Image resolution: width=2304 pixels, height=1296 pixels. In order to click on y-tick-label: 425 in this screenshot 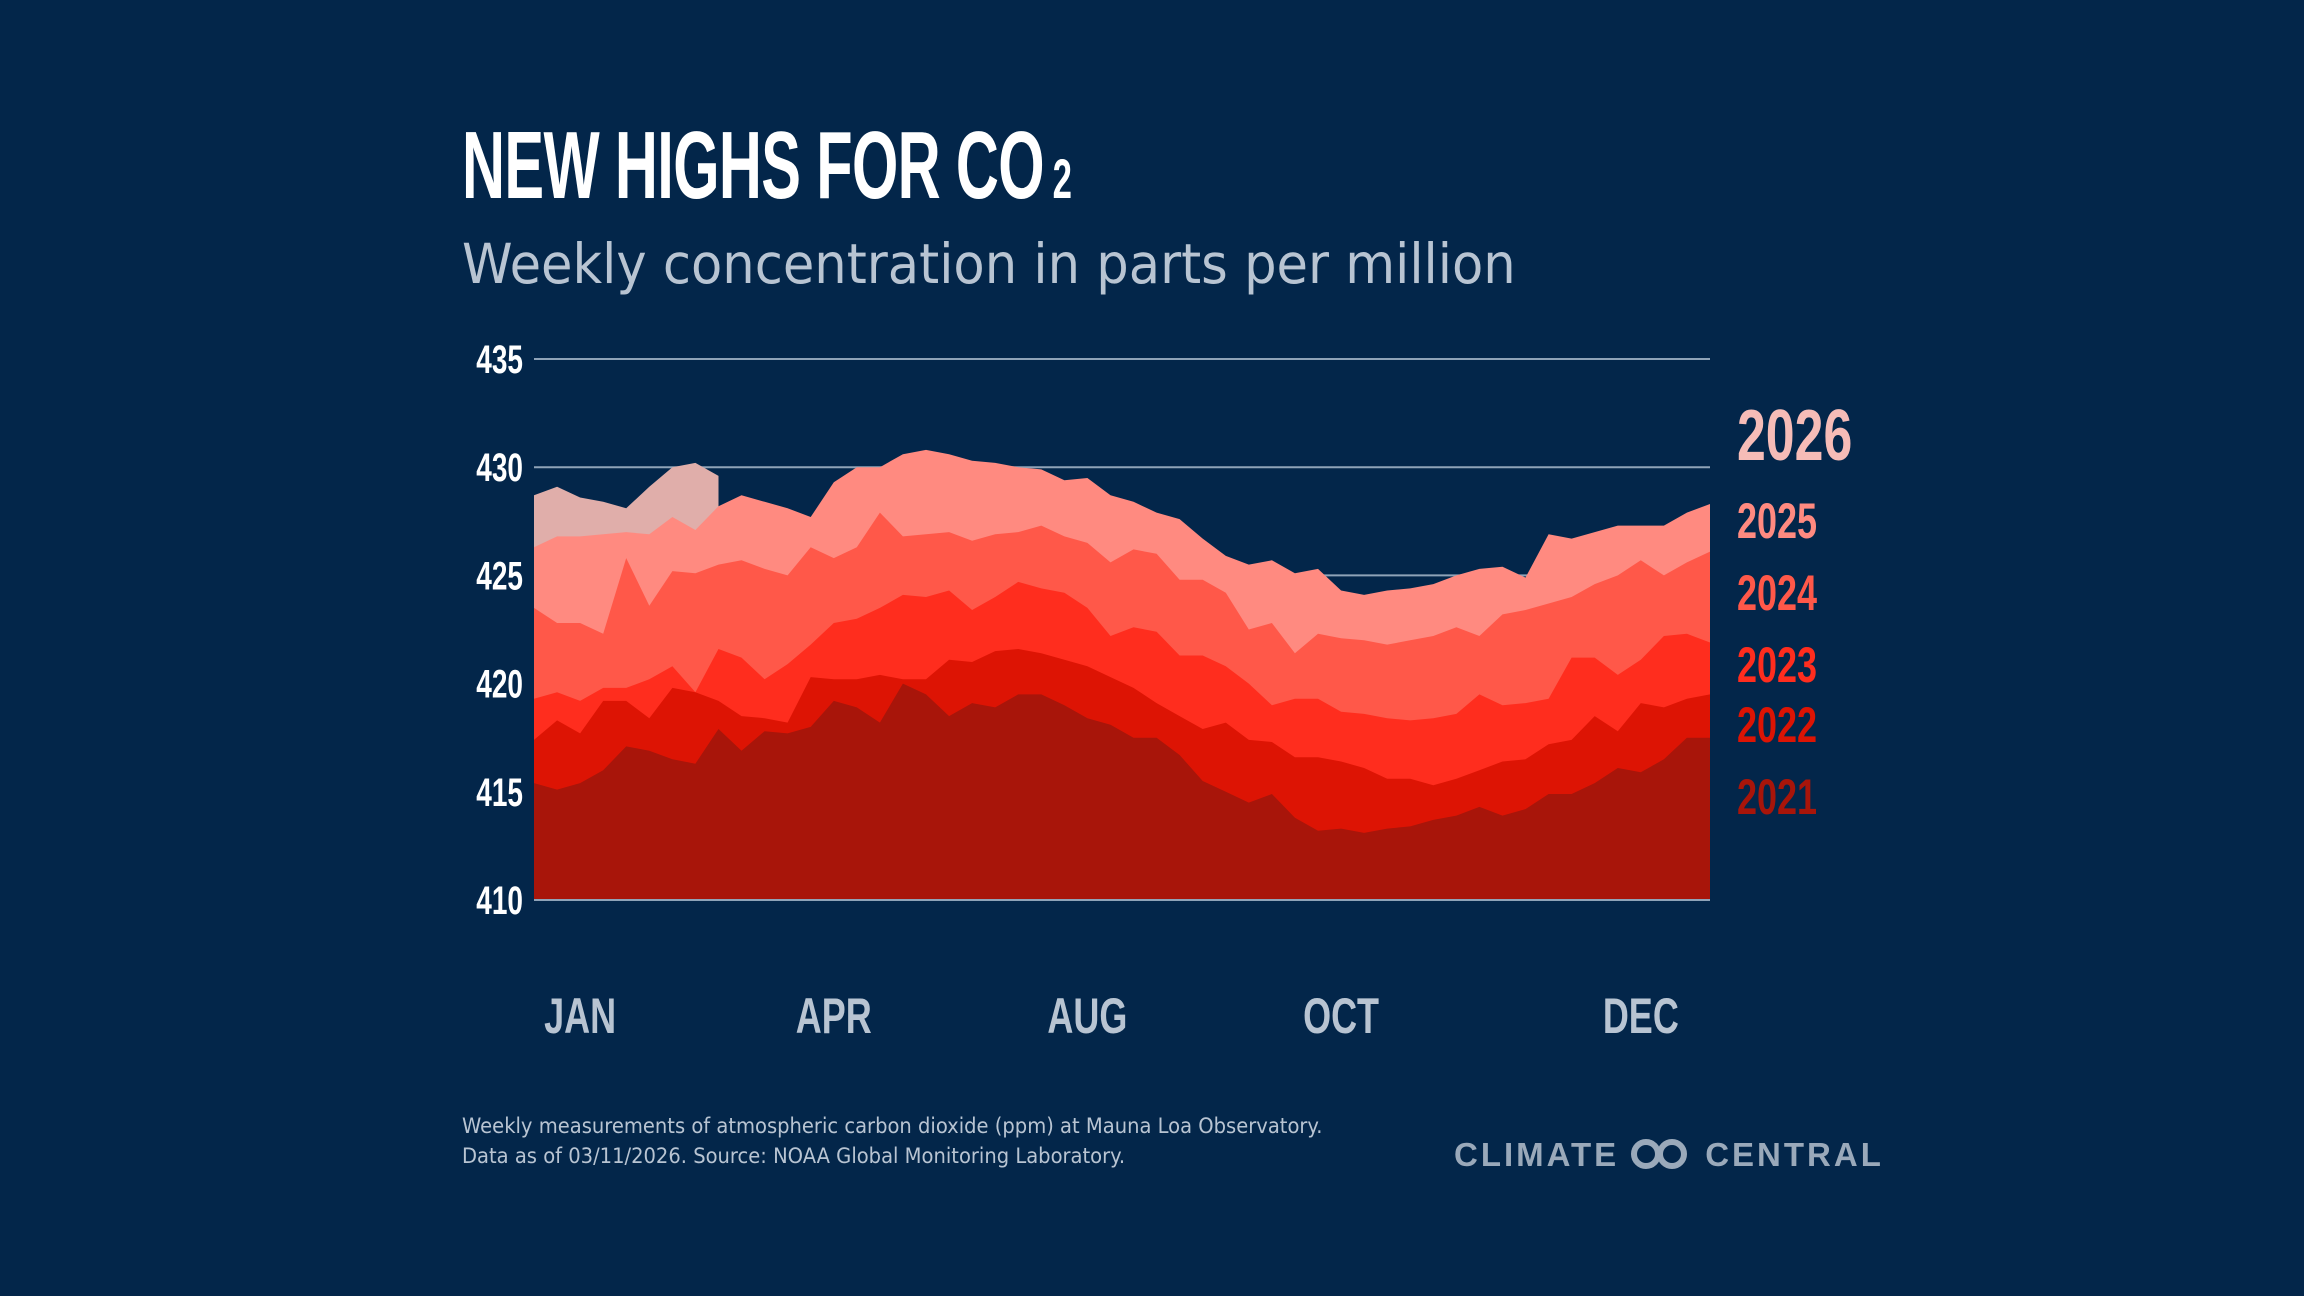, I will do `click(499, 577)`.